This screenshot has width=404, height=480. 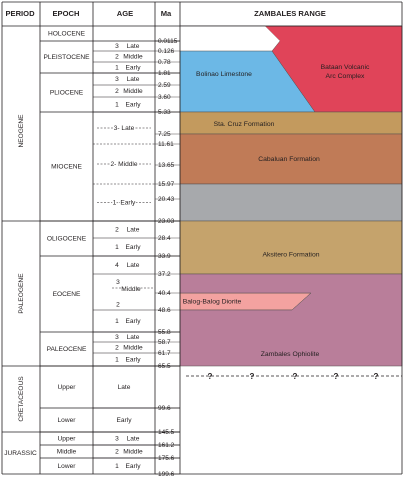 I want to click on ma-label: 15.97, so click(x=166, y=184).